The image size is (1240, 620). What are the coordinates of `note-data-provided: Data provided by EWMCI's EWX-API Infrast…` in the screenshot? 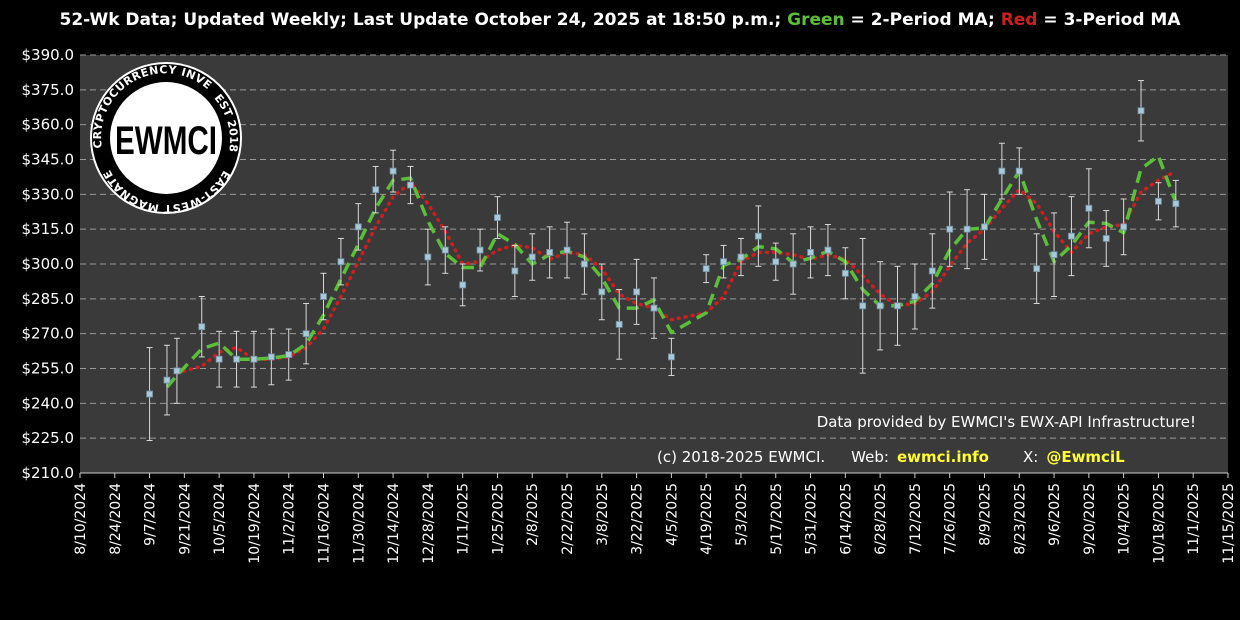 It's located at (1006, 422).